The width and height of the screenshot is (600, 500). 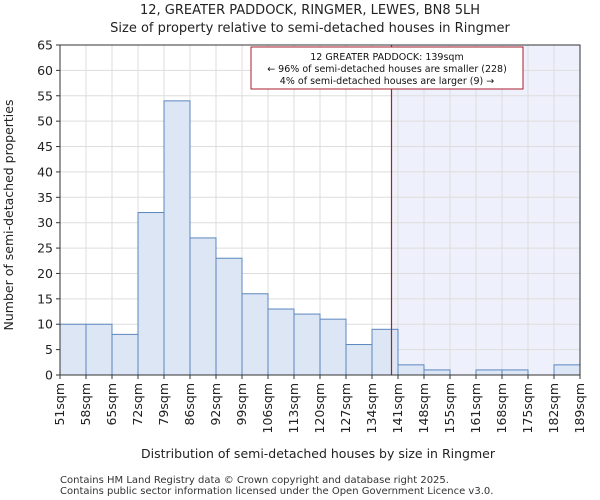 What do you see at coordinates (553, 408) in the screenshot?
I see `x-tick-label: 182sqm` at bounding box center [553, 408].